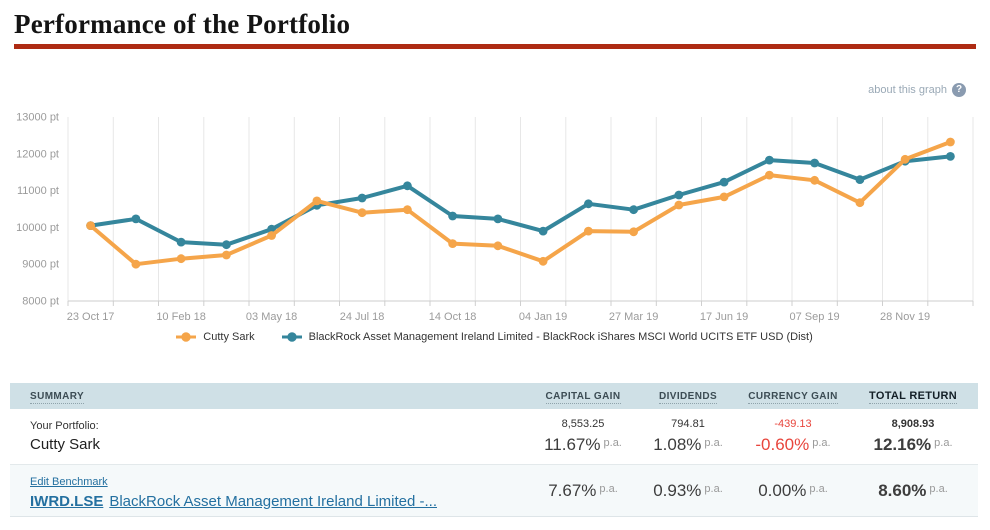  What do you see at coordinates (362, 317) in the screenshot?
I see `x-axis-label: 24 Jul 18` at bounding box center [362, 317].